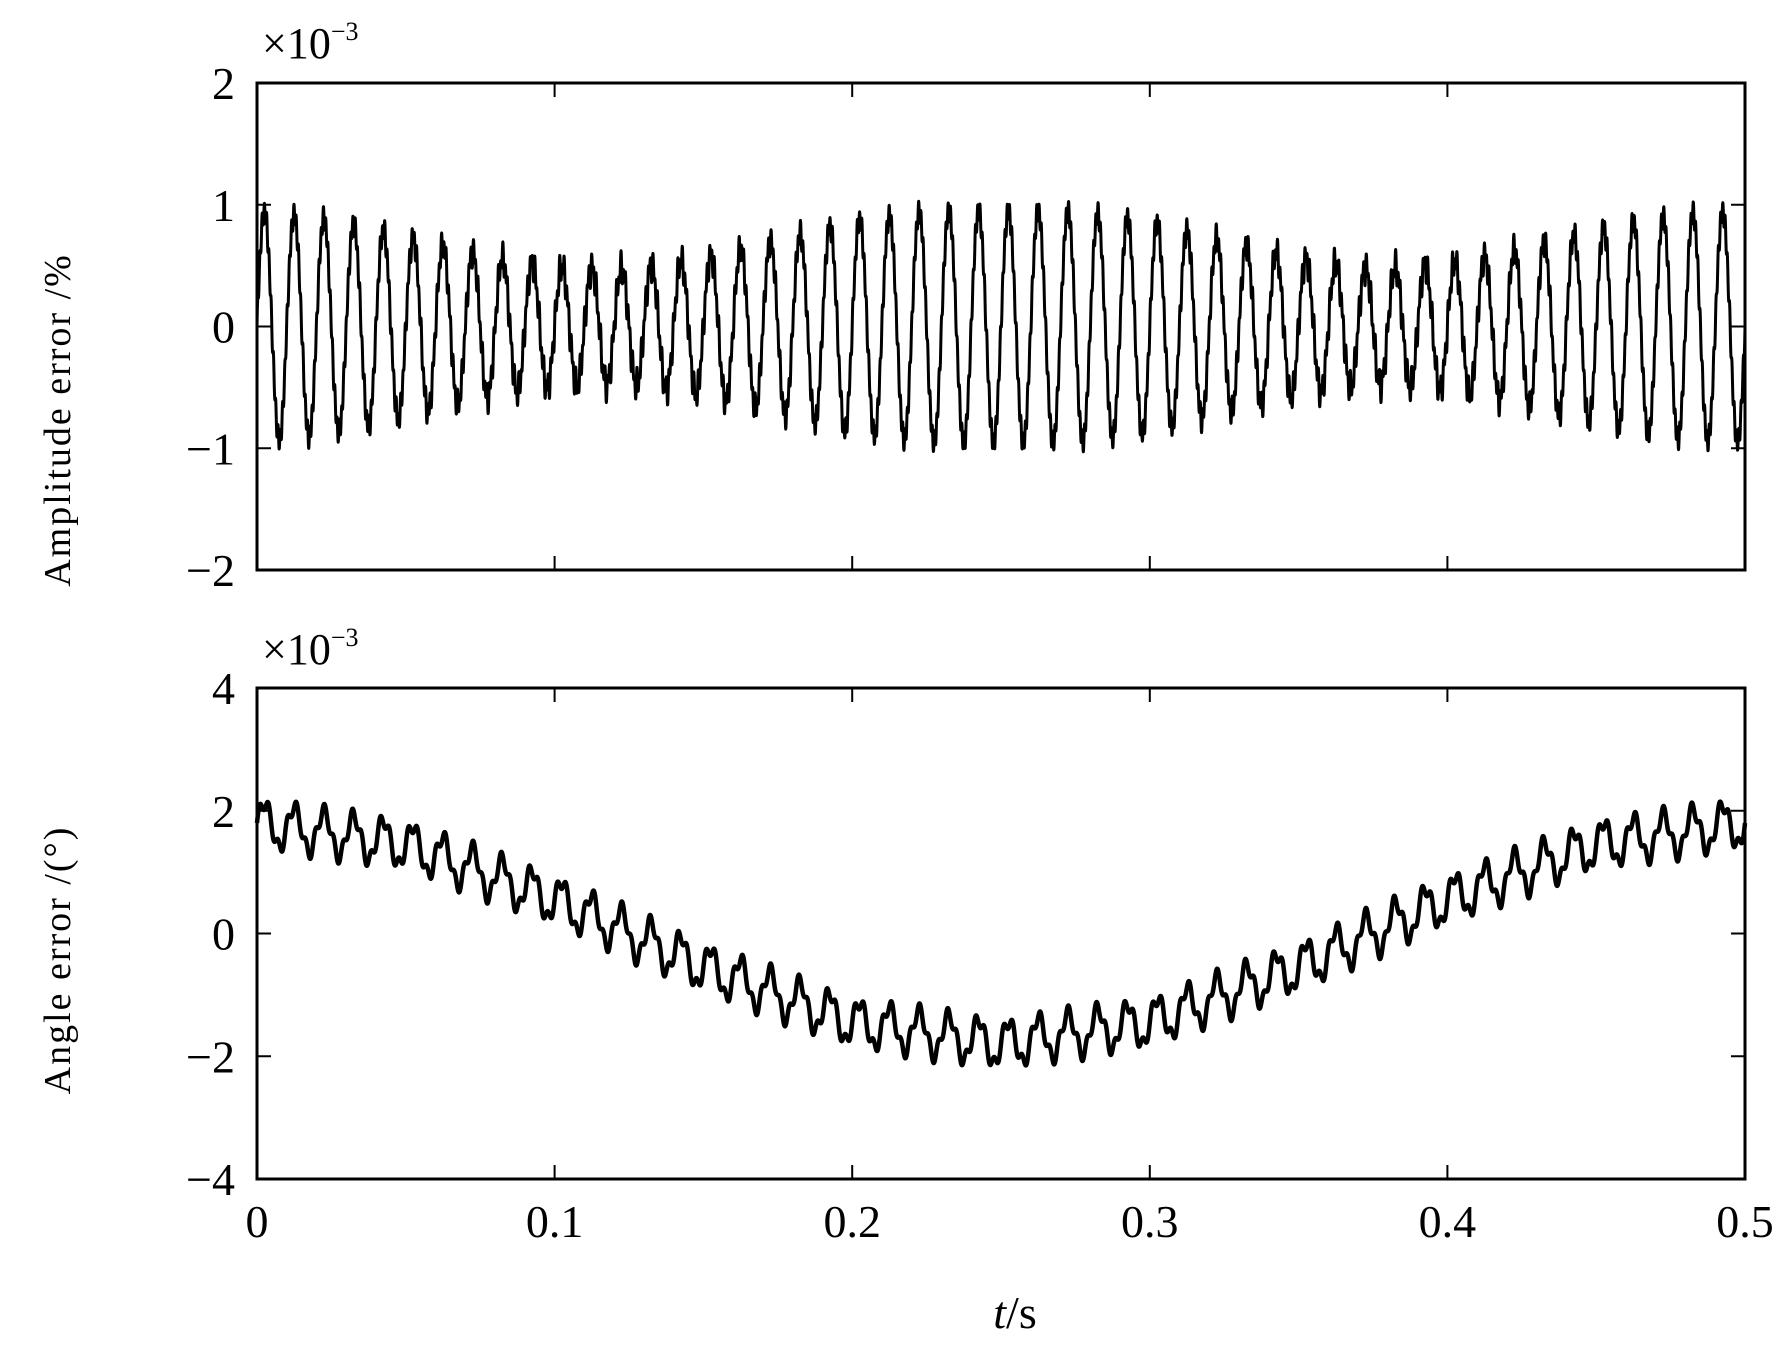 The image size is (1784, 1352). What do you see at coordinates (58, 960) in the screenshot?
I see `bottom-y-axis-label: Angle error /(°)` at bounding box center [58, 960].